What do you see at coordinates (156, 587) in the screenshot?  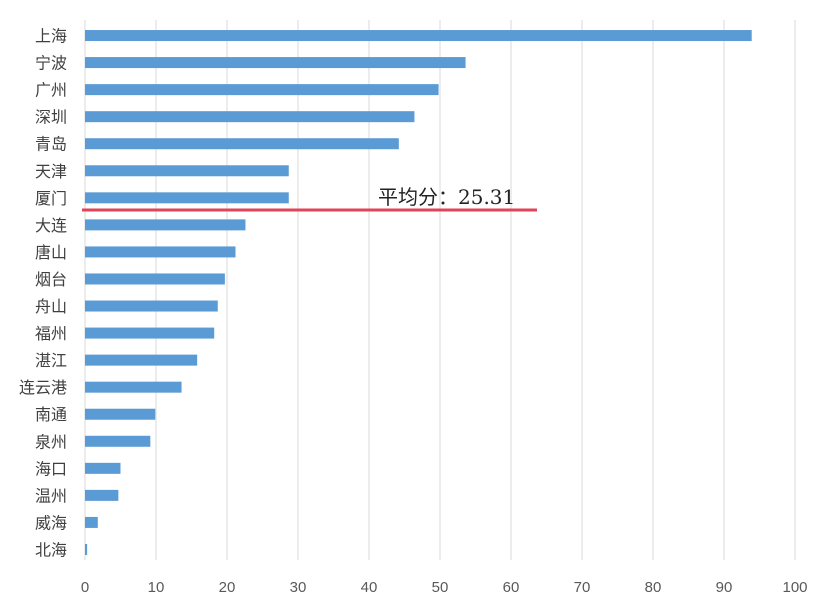 I see `x-tick-label-1: 10` at bounding box center [156, 587].